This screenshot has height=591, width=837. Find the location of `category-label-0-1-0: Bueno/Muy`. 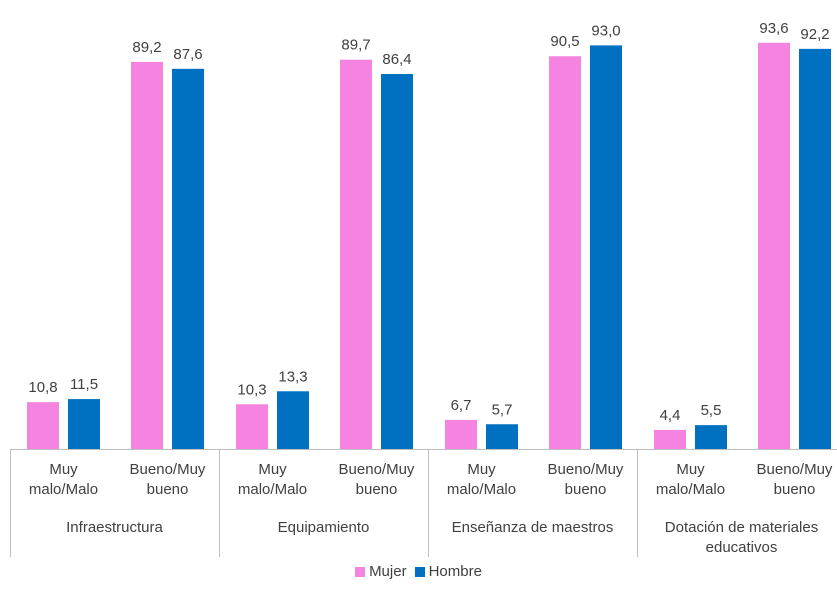

category-label-0-1-0: Bueno/Muy is located at coordinates (168, 469).